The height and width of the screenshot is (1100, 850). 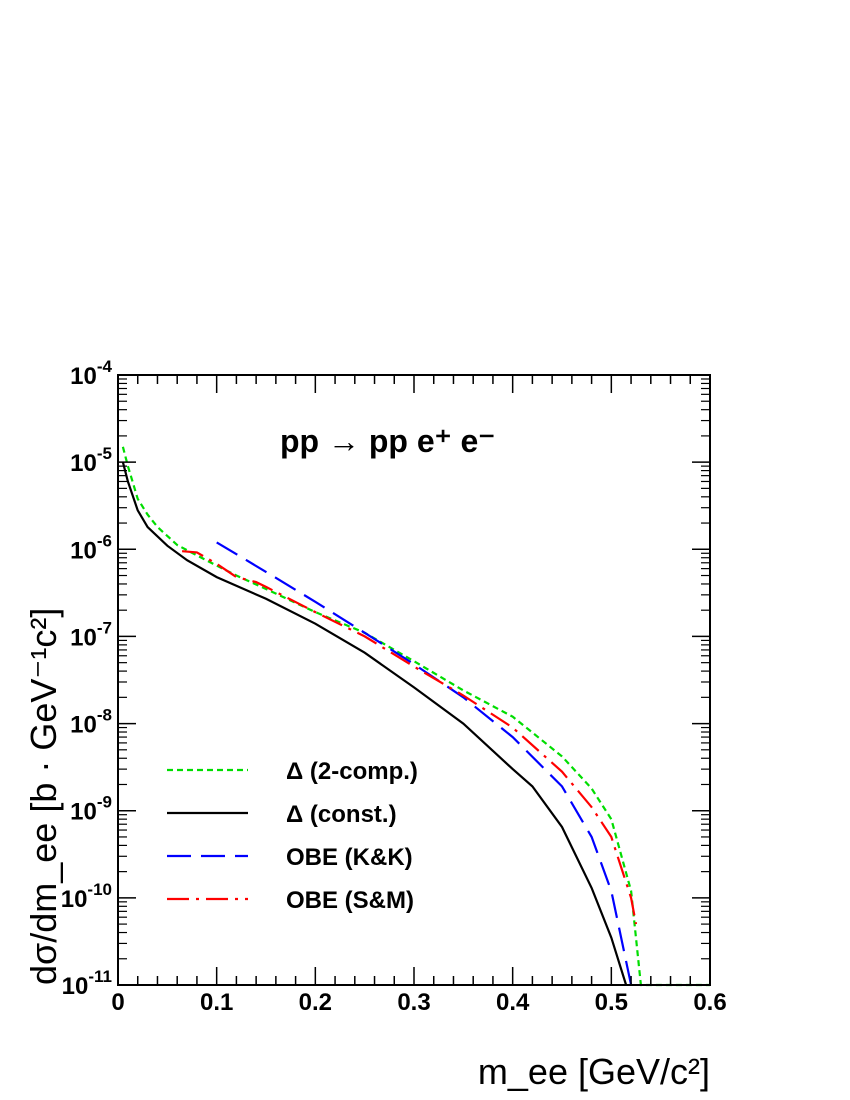 What do you see at coordinates (216, 1002) in the screenshot?
I see `x-tick-label: 0.1` at bounding box center [216, 1002].